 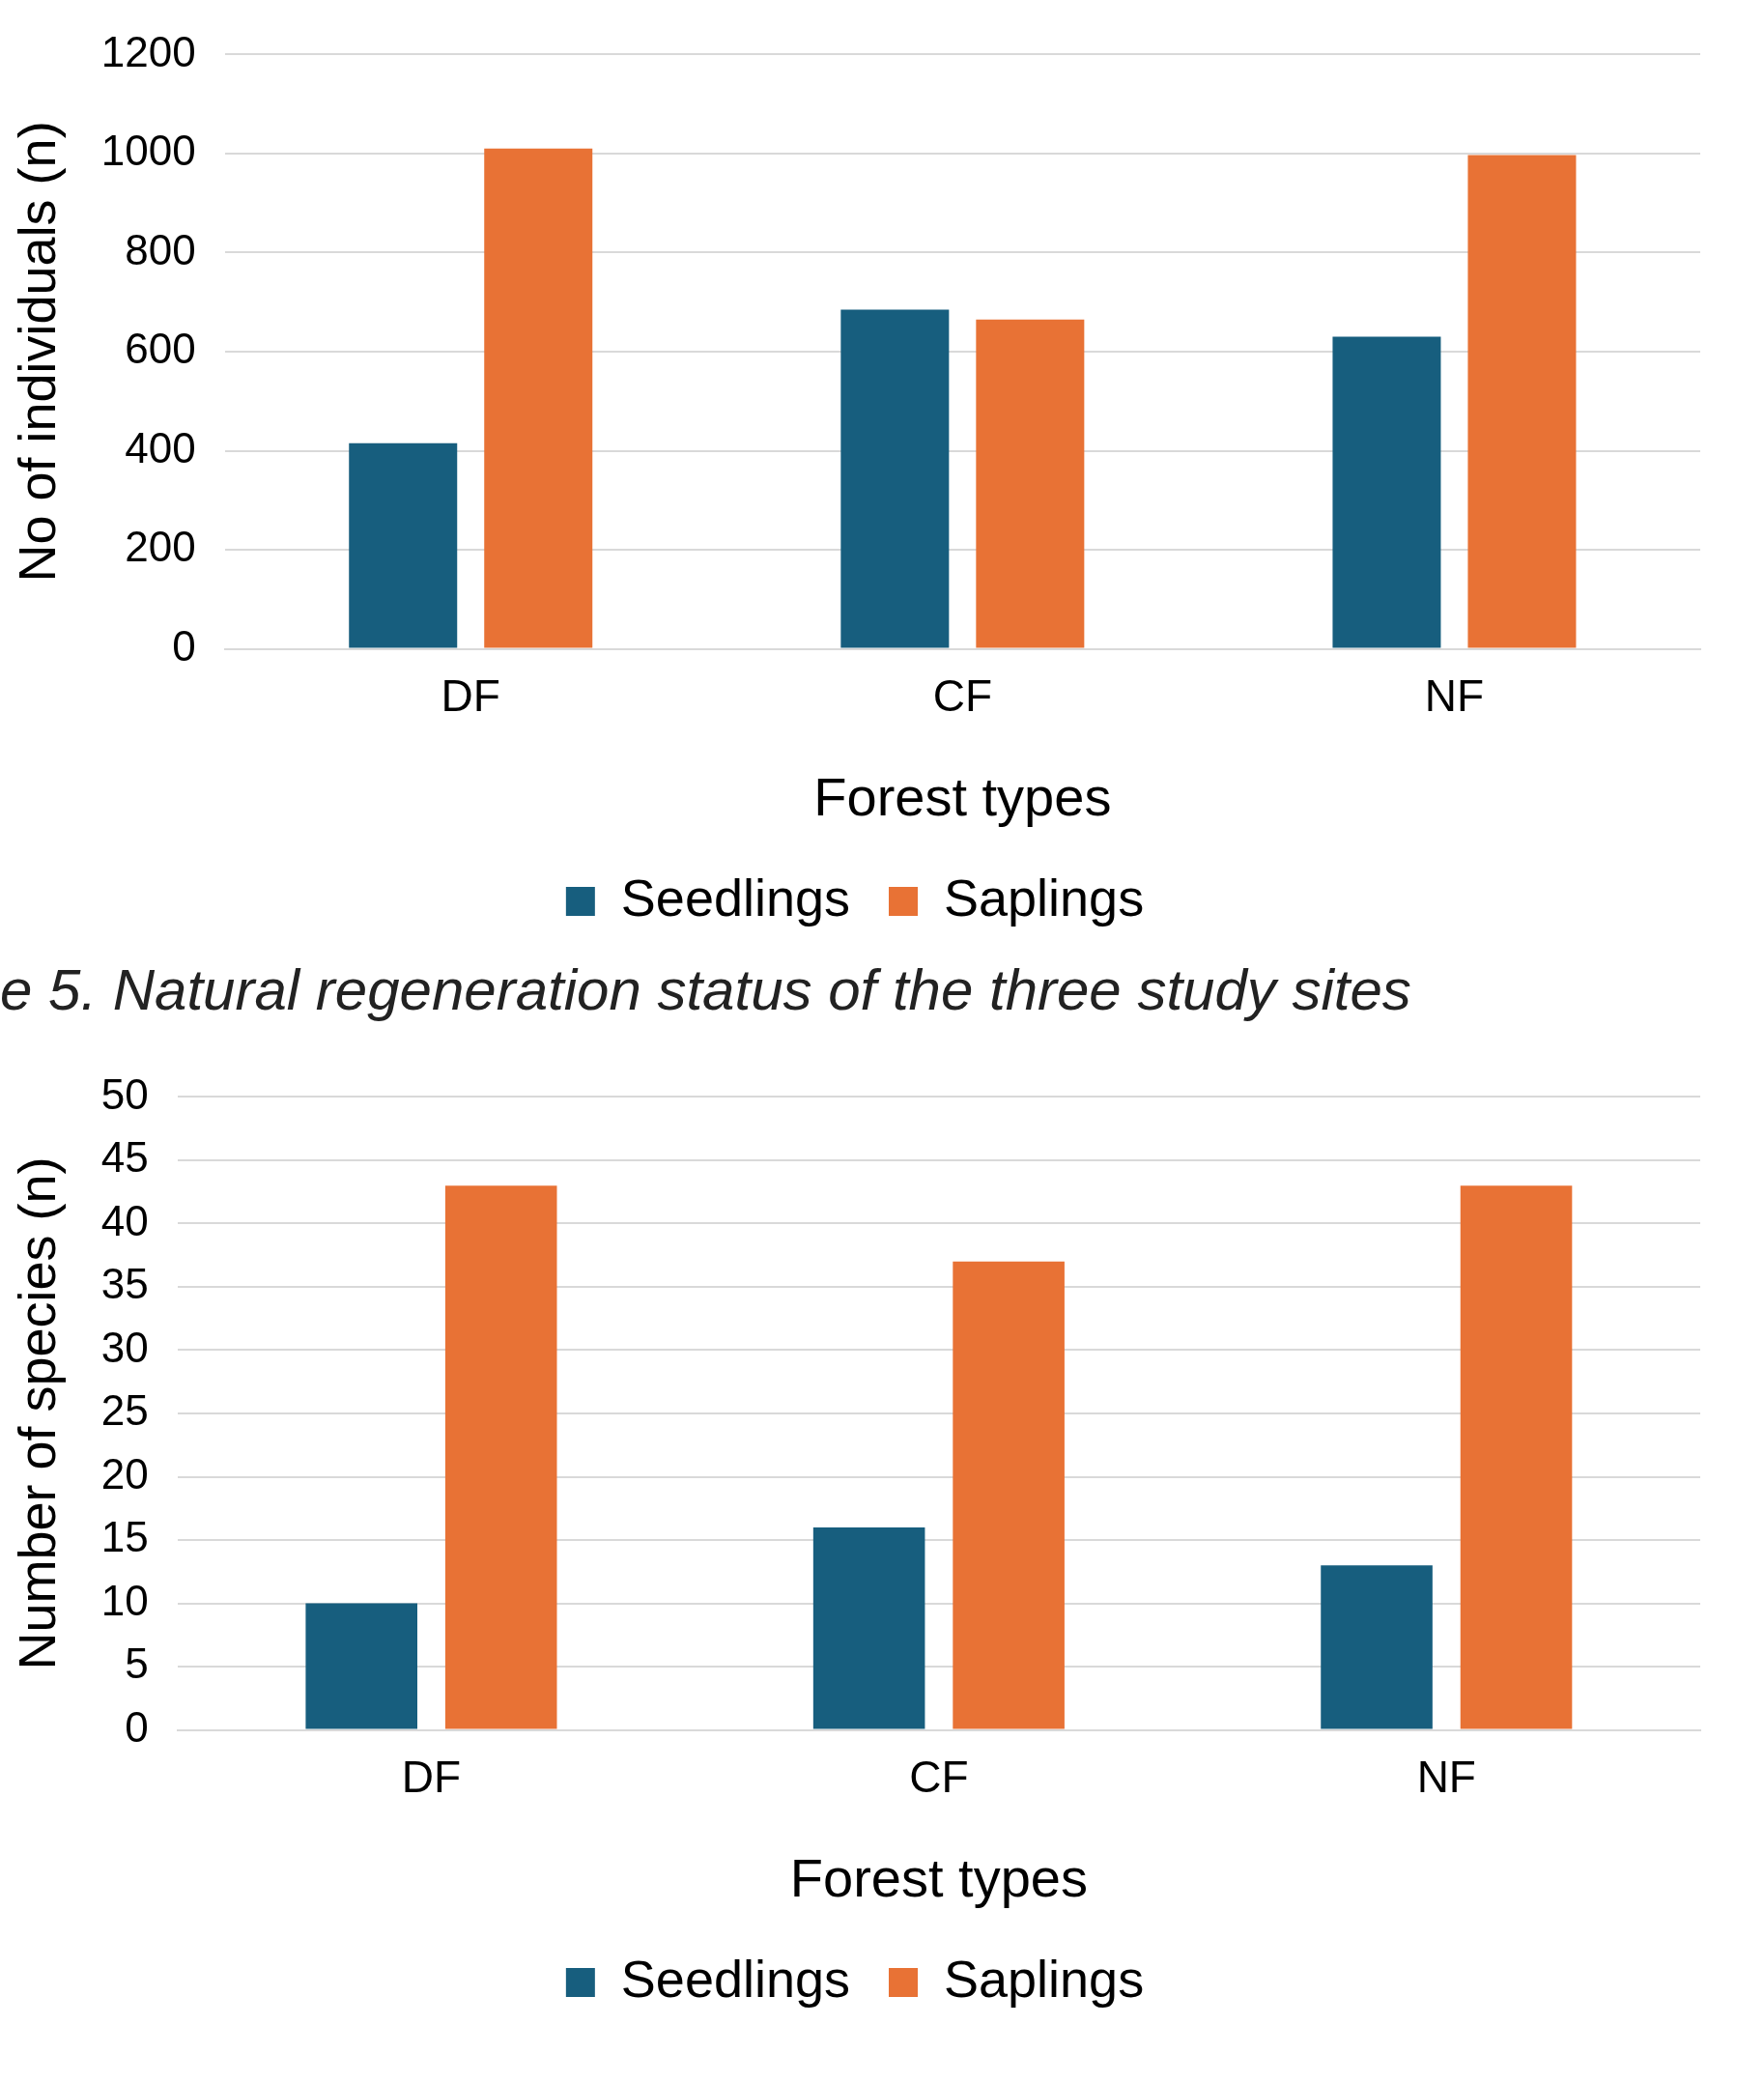 What do you see at coordinates (160, 249) in the screenshot?
I see `y-tick-label: 800` at bounding box center [160, 249].